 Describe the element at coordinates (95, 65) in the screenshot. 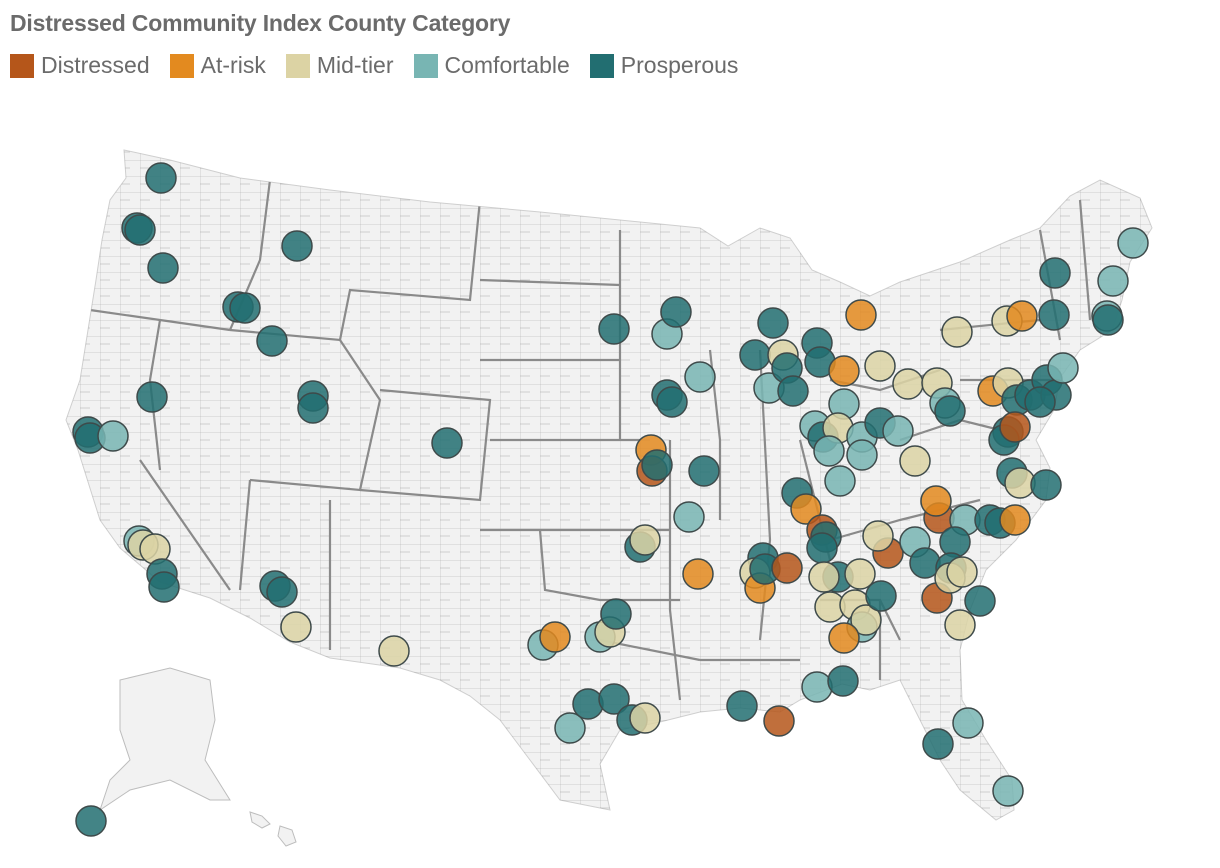

I see `legend-label-distressed: Distressed` at that location.